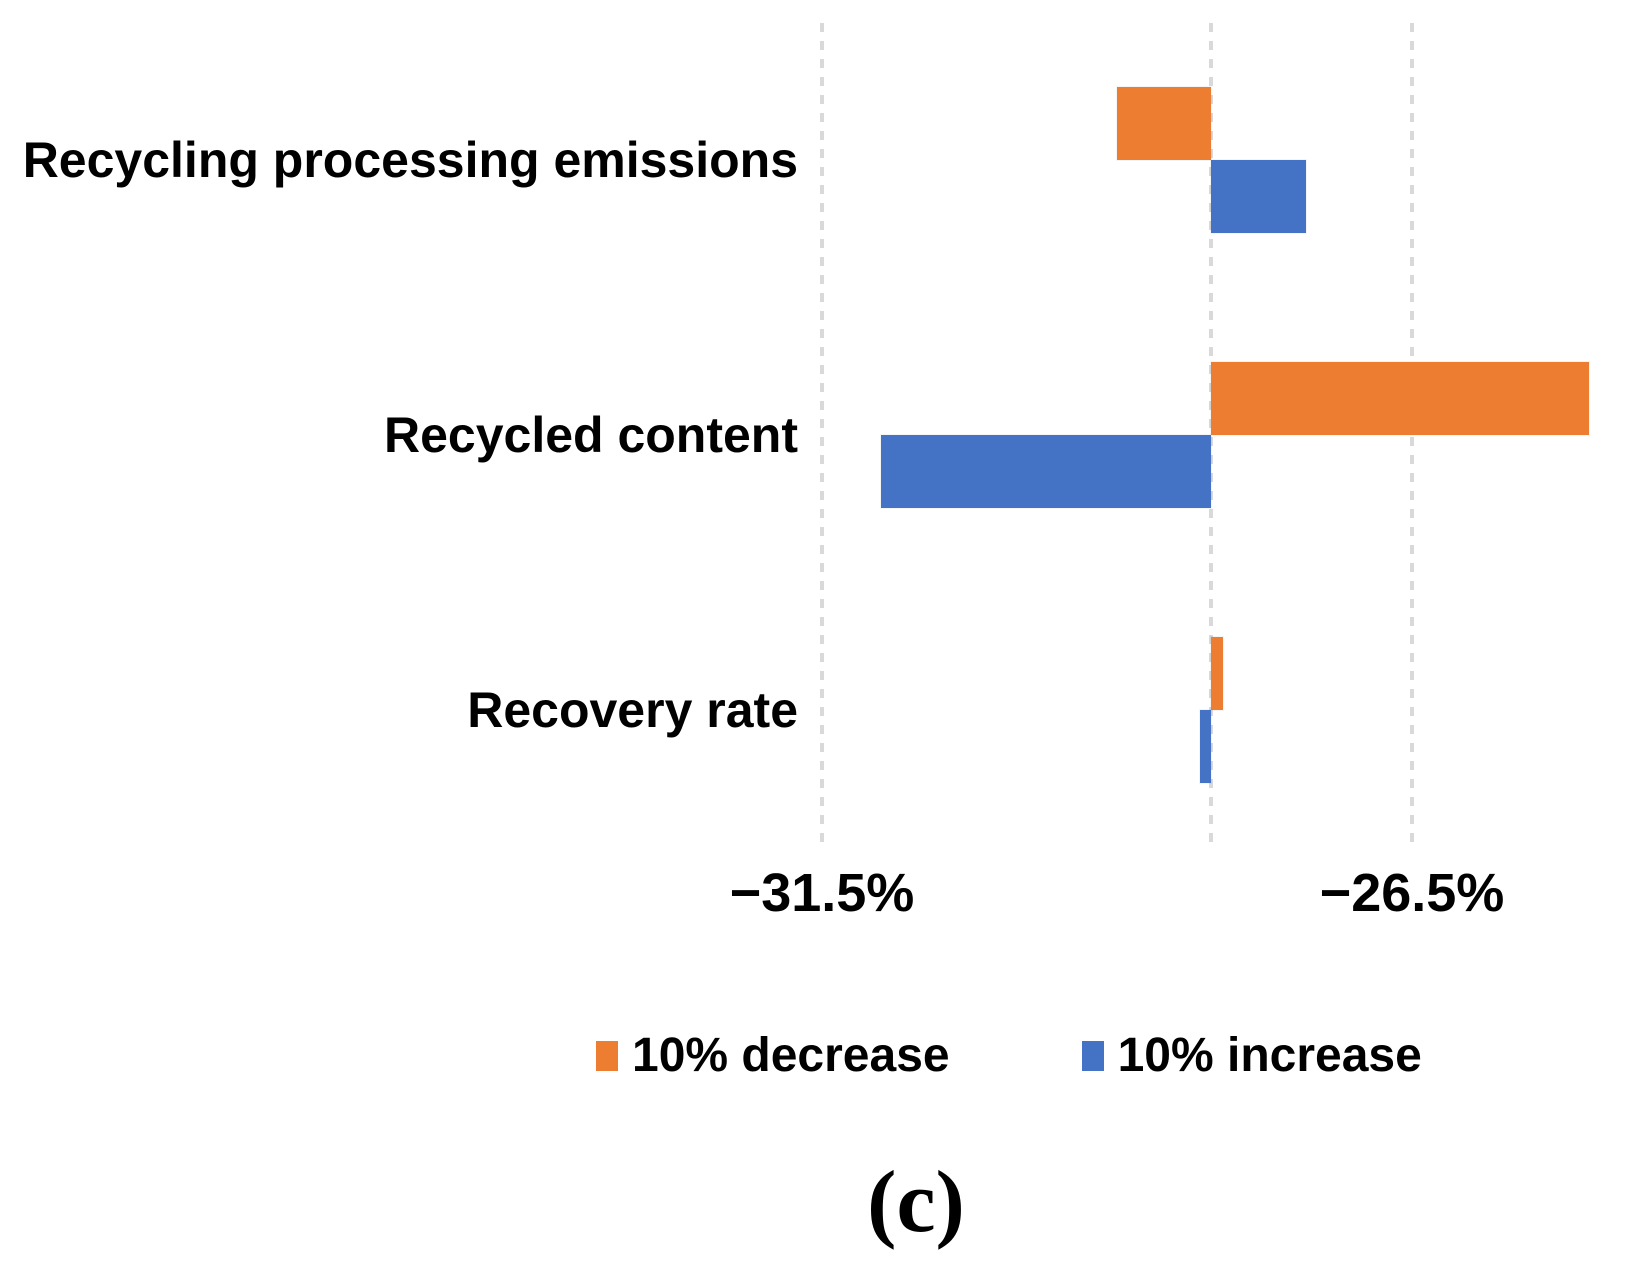 The width and height of the screenshot is (1625, 1271). What do you see at coordinates (1046, 471) in the screenshot?
I see `bar-10-increase-recycled-content` at bounding box center [1046, 471].